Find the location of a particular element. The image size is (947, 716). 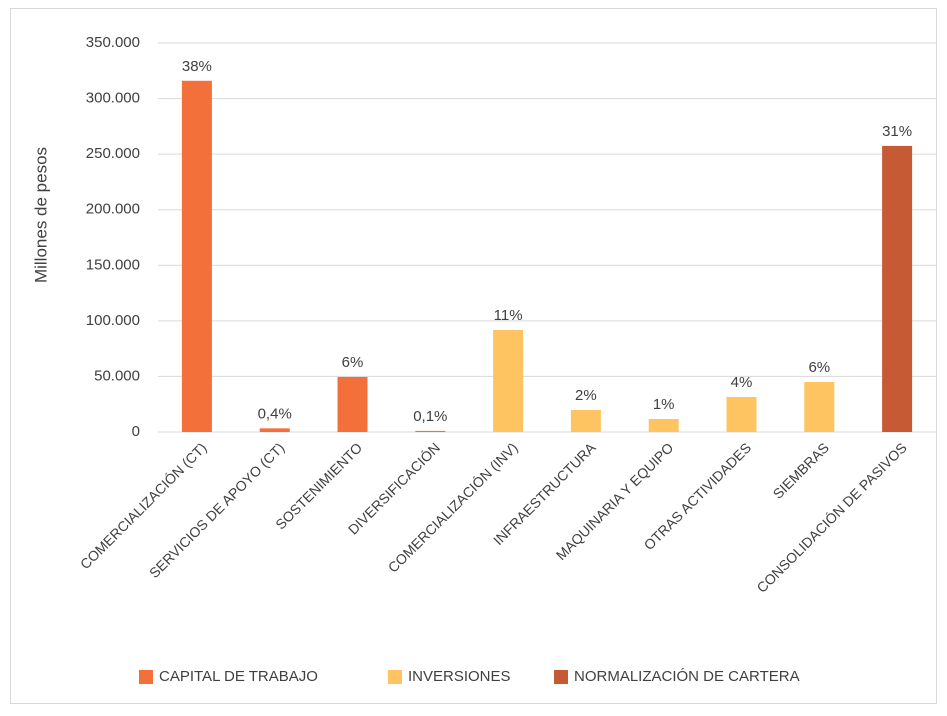

legend-label: NORMALIZACIÓN DE CARTERA is located at coordinates (687, 676).